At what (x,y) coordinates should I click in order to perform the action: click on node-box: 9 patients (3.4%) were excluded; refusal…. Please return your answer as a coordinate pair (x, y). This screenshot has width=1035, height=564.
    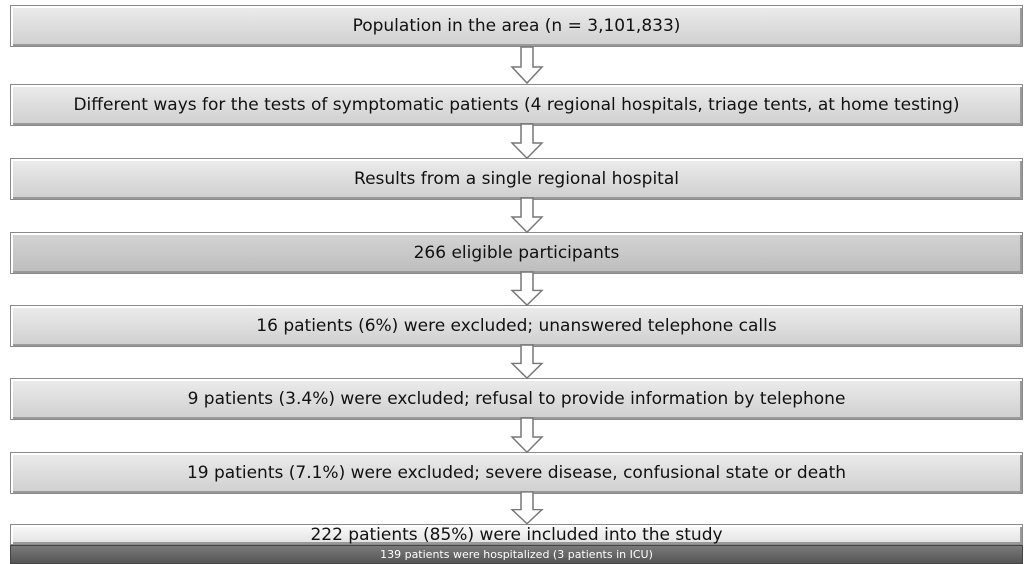
    Looking at the image, I should click on (516, 399).